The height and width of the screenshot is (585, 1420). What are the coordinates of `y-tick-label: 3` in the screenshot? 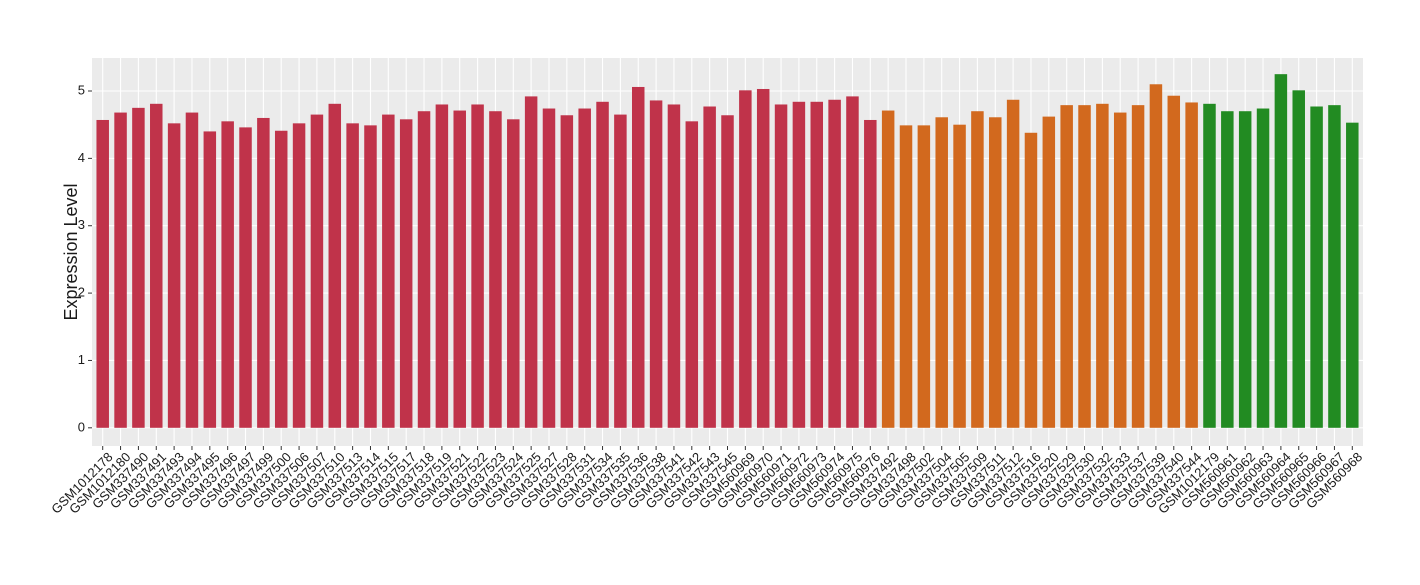 It's located at (81, 224).